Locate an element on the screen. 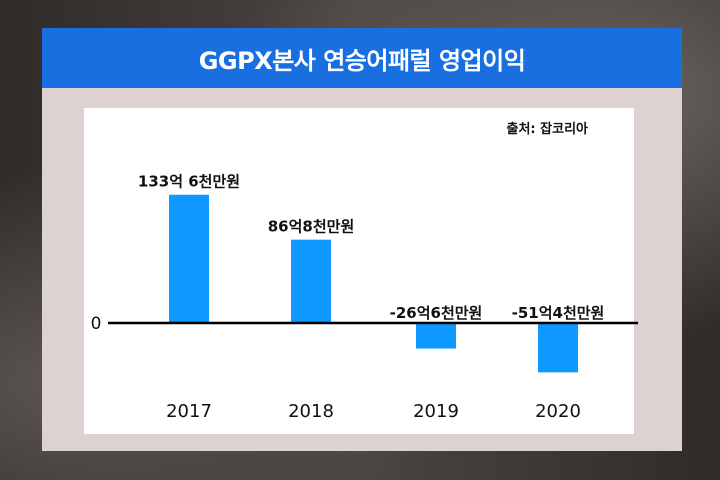  chart-title: GGPX본사 연승어패럴 영업이익 is located at coordinates (362, 60).